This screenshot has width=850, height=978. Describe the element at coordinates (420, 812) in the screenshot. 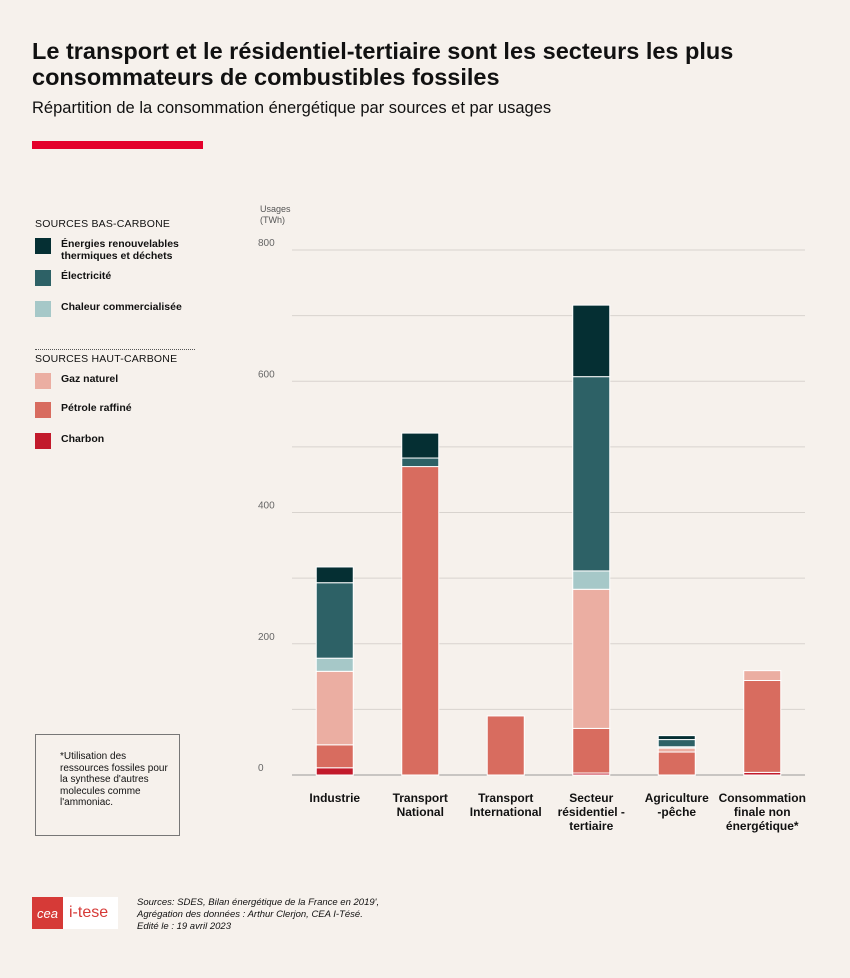

I see `x-category-label: National` at that location.